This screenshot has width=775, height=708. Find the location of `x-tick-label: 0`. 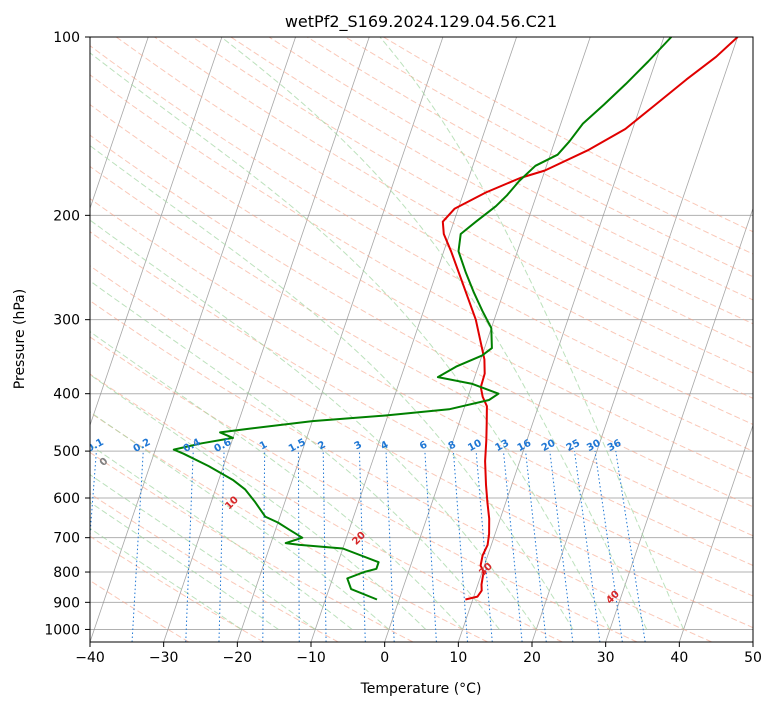

x-tick-label: 0 is located at coordinates (384, 658).